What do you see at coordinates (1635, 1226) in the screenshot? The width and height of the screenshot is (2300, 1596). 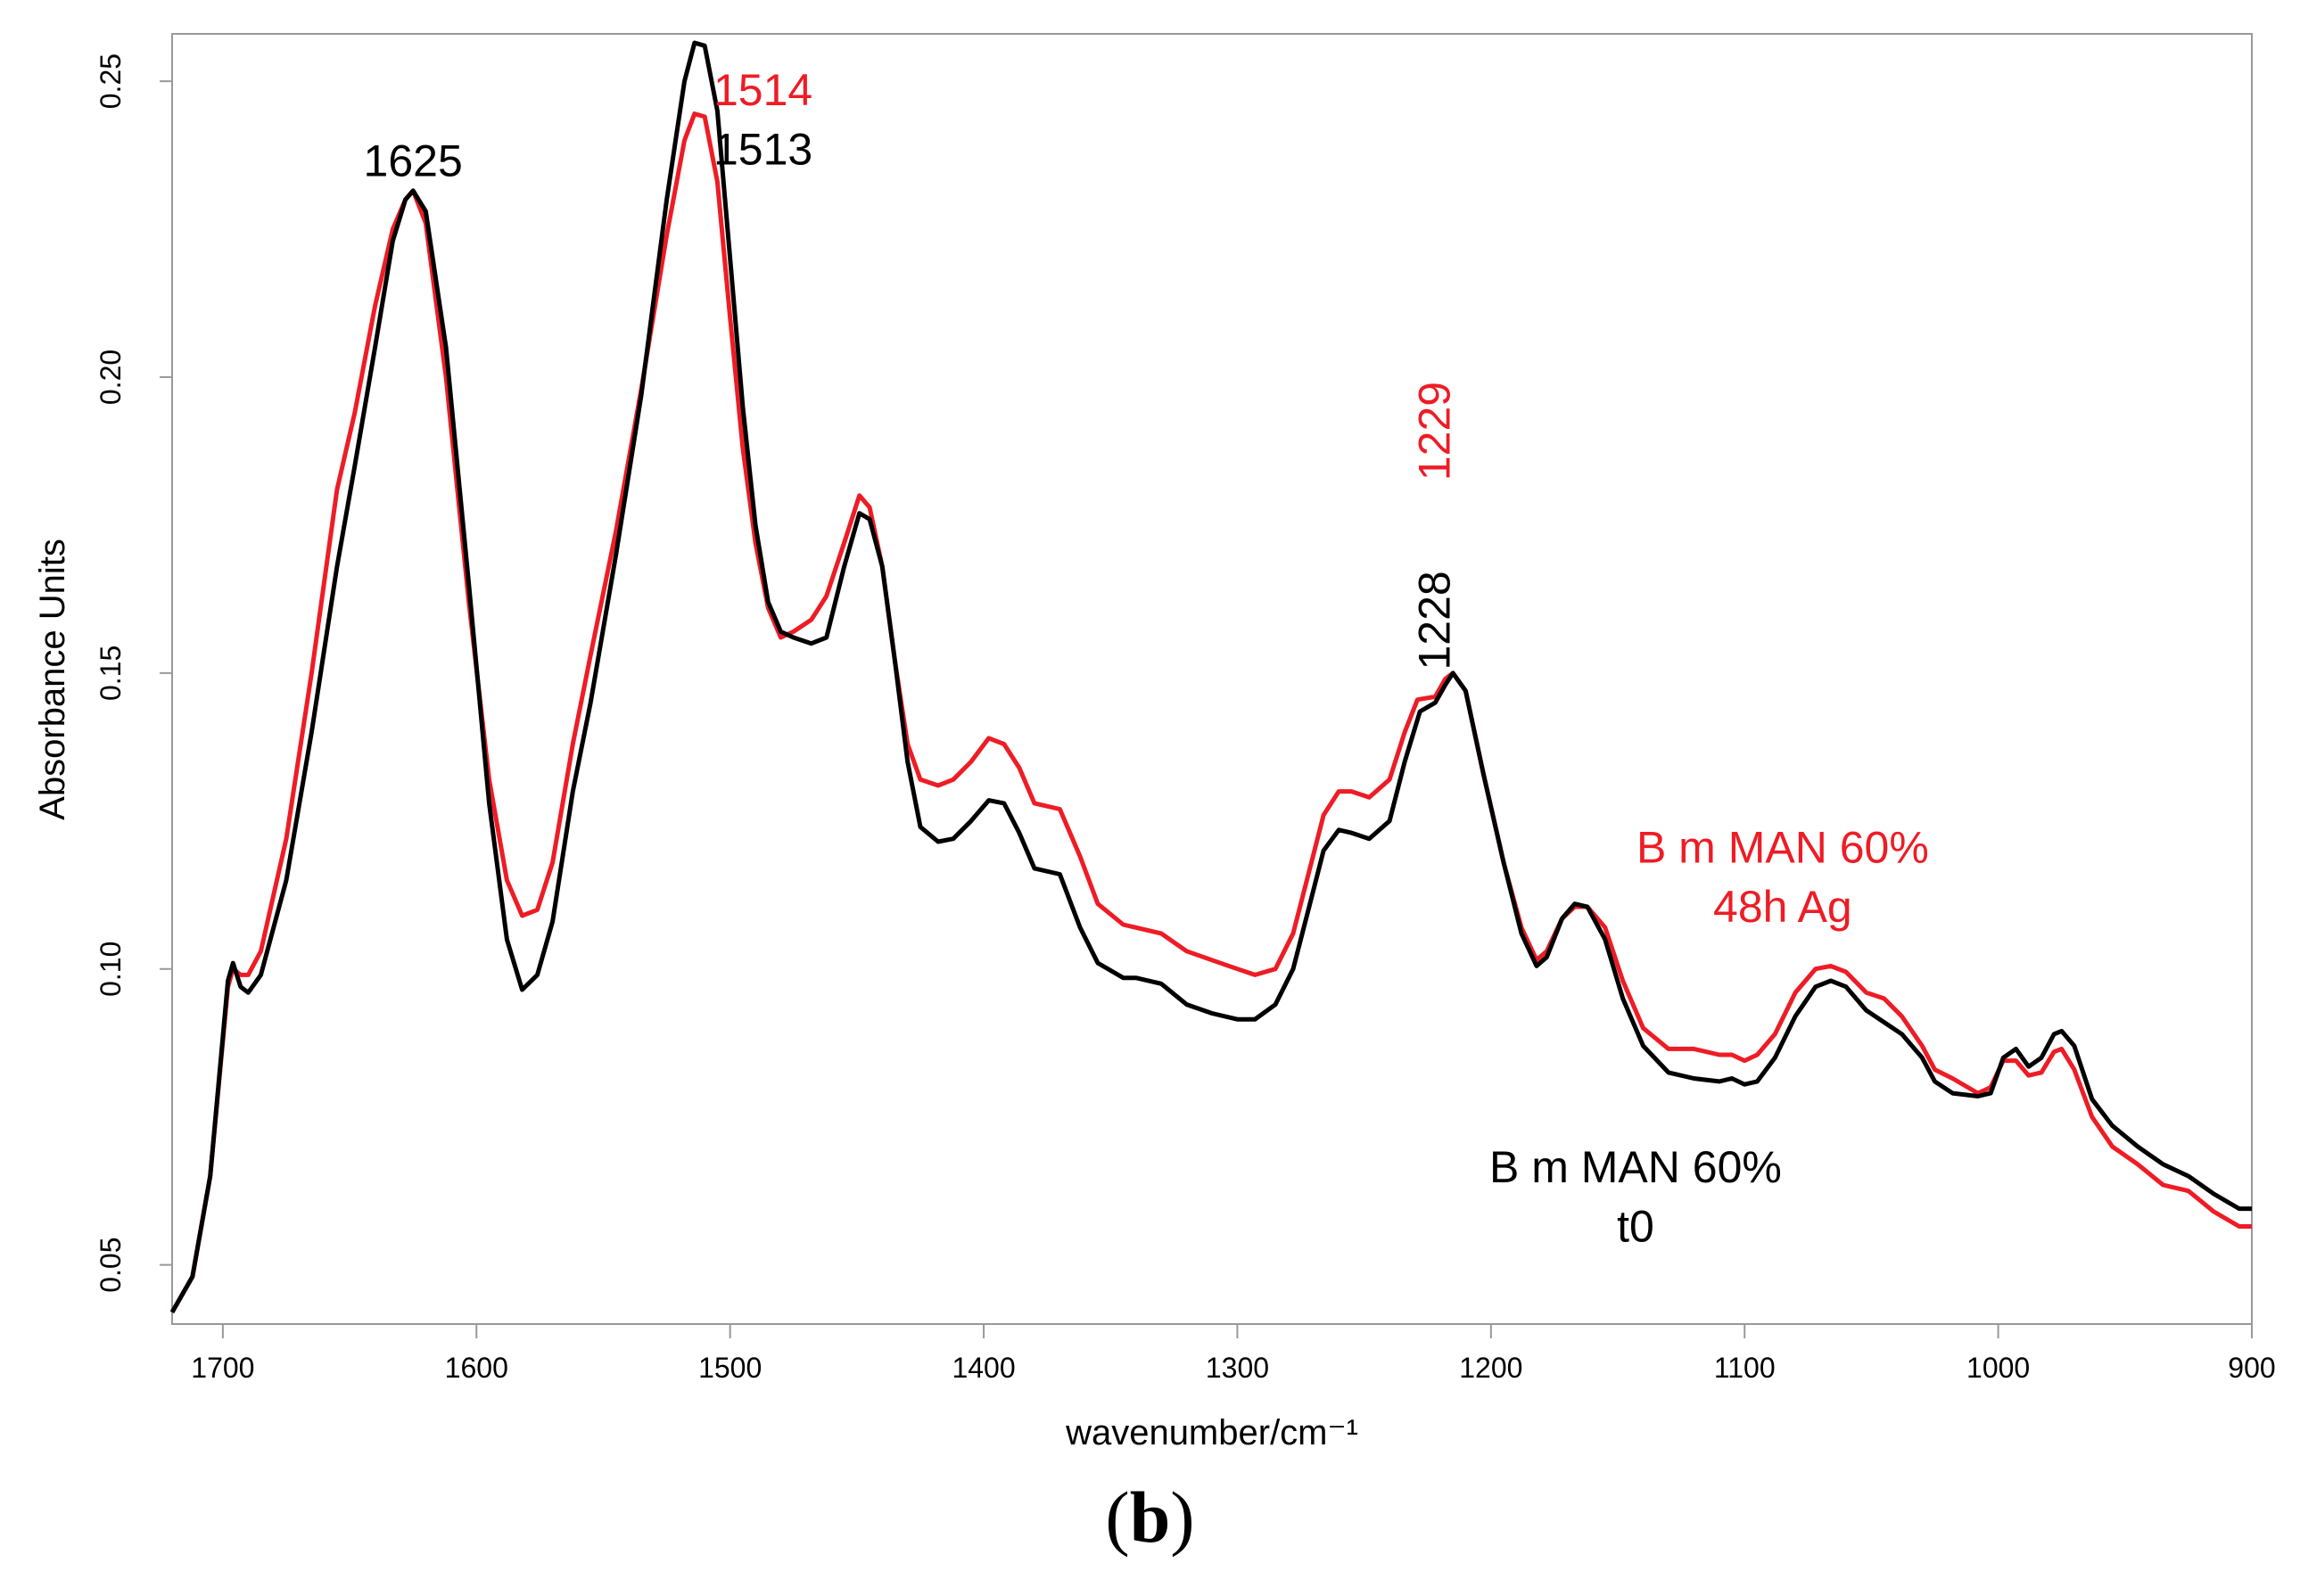 I see `ann-black-line2: t0` at bounding box center [1635, 1226].